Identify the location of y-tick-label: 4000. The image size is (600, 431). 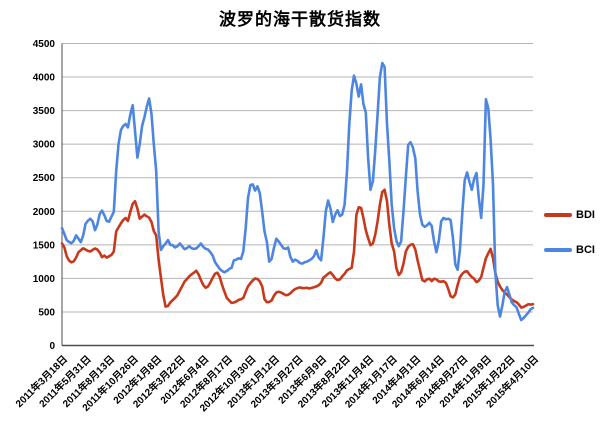
(44, 78).